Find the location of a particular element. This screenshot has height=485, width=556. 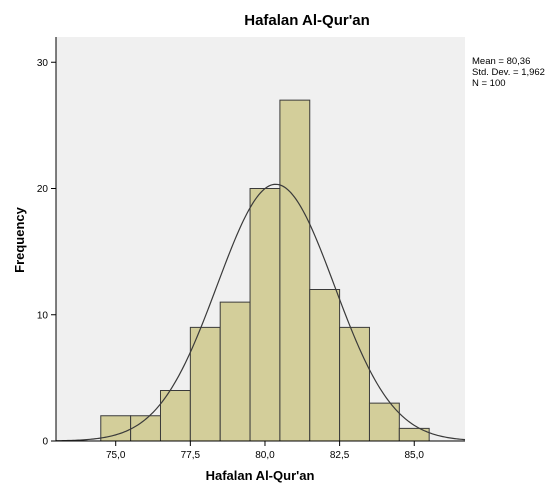

y-axis-label: Frequency is located at coordinates (19, 239).